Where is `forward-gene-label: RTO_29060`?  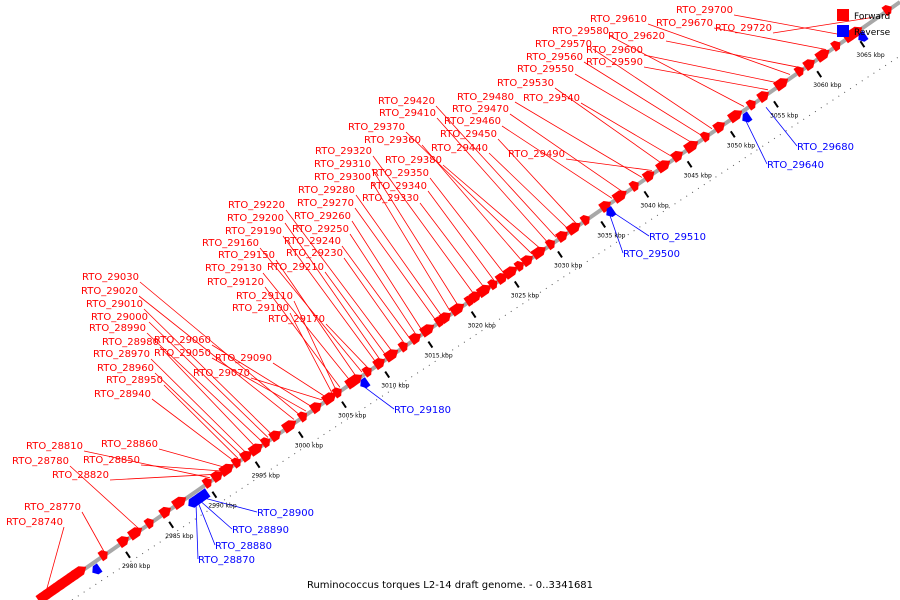 forward-gene-label: RTO_29060 is located at coordinates (182, 340).